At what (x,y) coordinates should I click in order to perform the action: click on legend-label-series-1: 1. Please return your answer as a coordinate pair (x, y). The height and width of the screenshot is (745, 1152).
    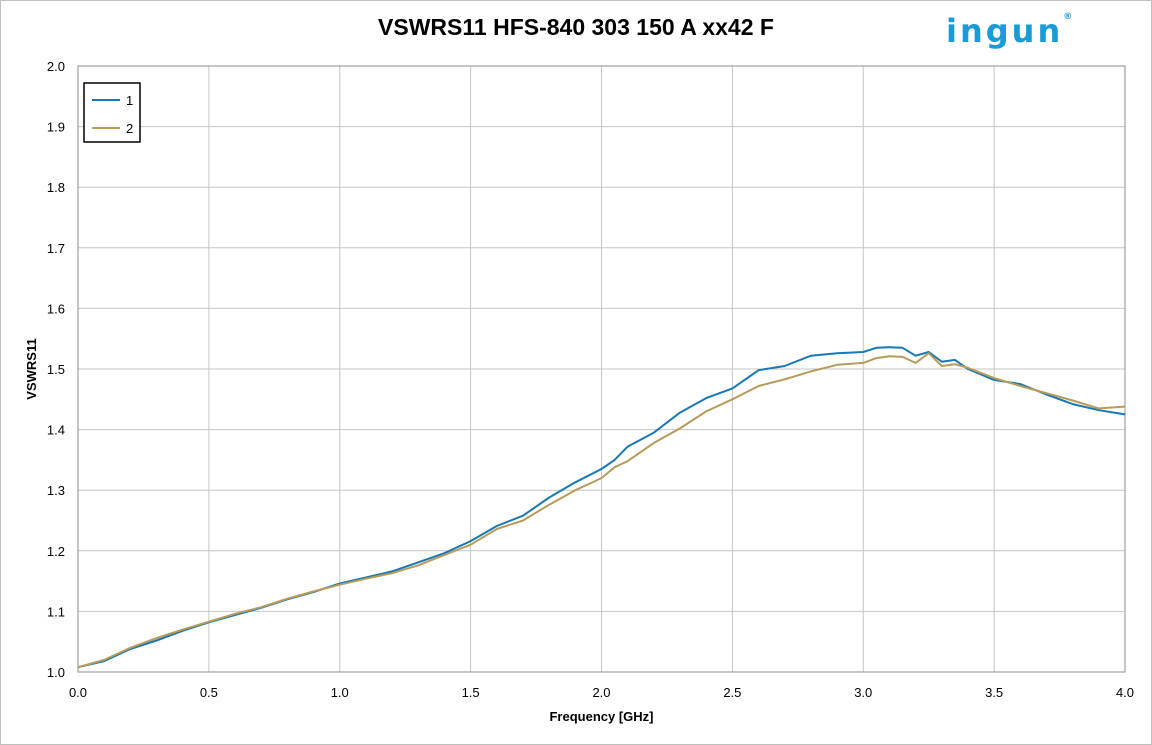
    Looking at the image, I should click on (129, 100).